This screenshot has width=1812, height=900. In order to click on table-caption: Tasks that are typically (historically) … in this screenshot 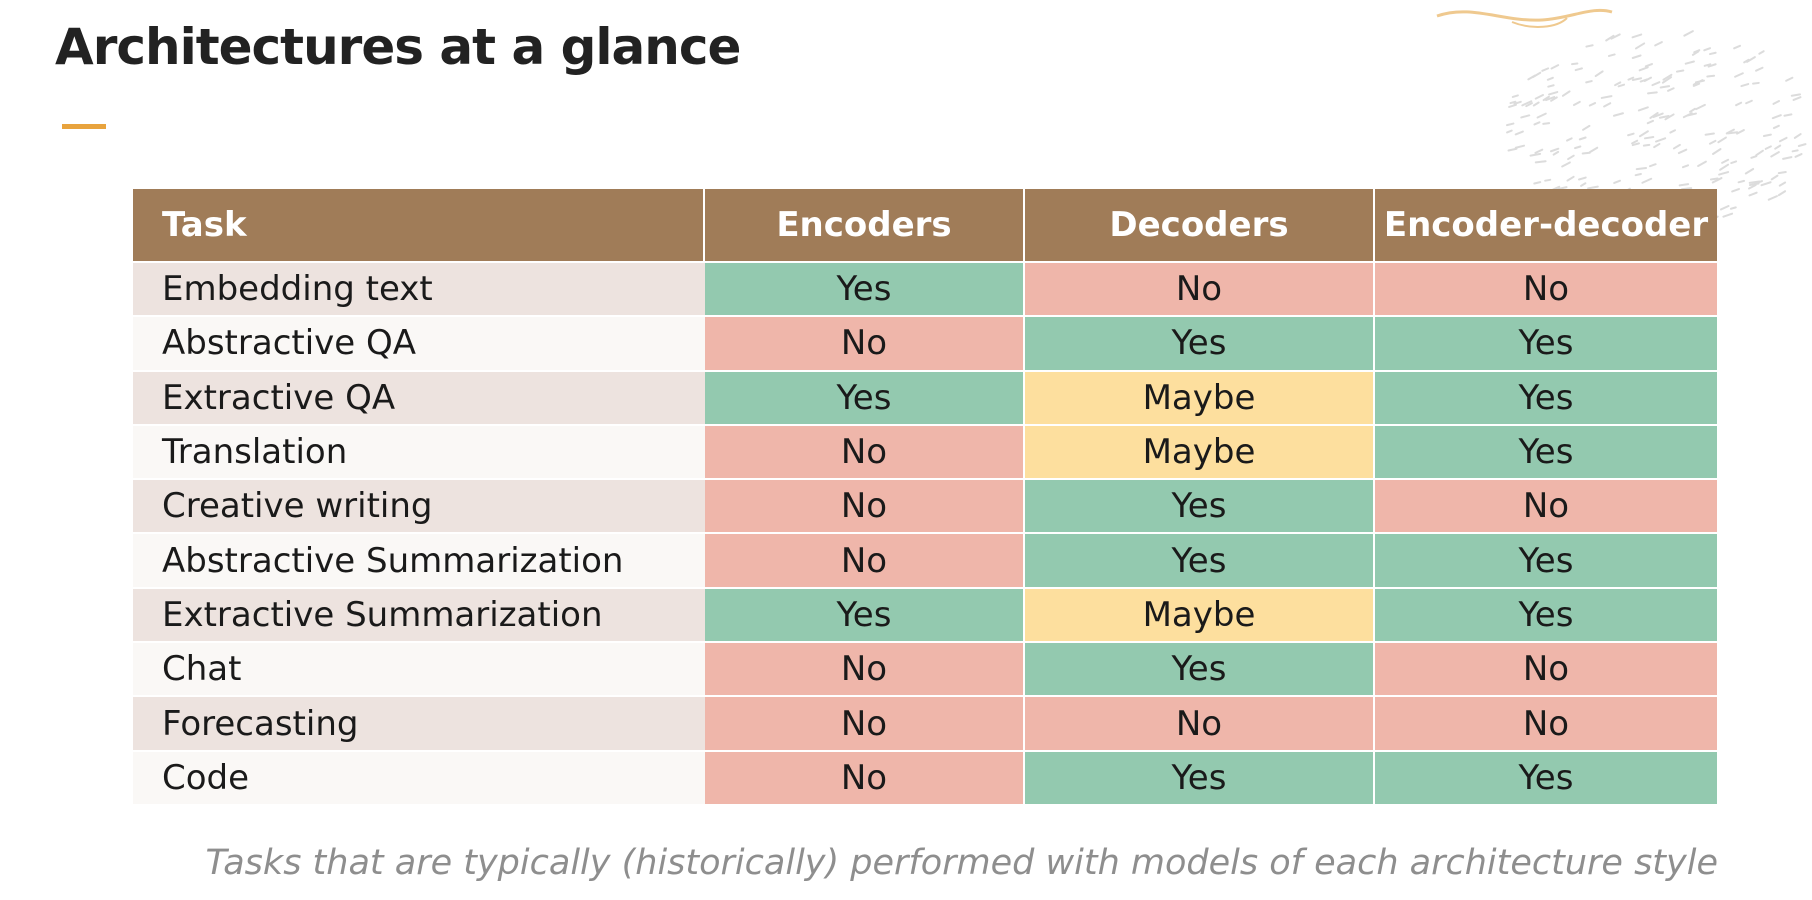, I will do `click(961, 863)`.